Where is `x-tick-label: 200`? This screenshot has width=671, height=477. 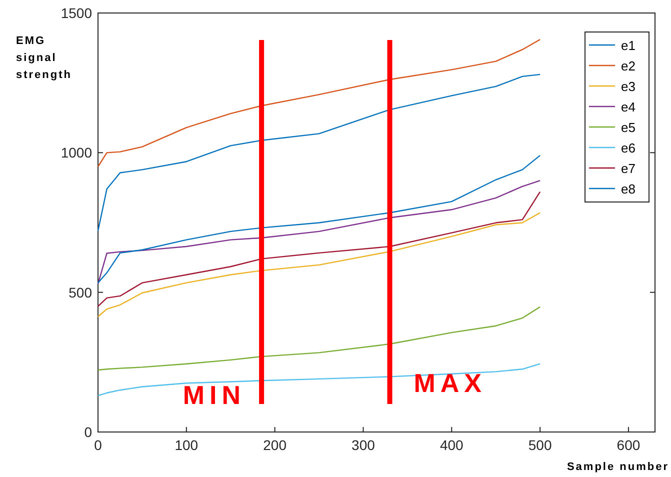 x-tick-label: 200 is located at coordinates (275, 445).